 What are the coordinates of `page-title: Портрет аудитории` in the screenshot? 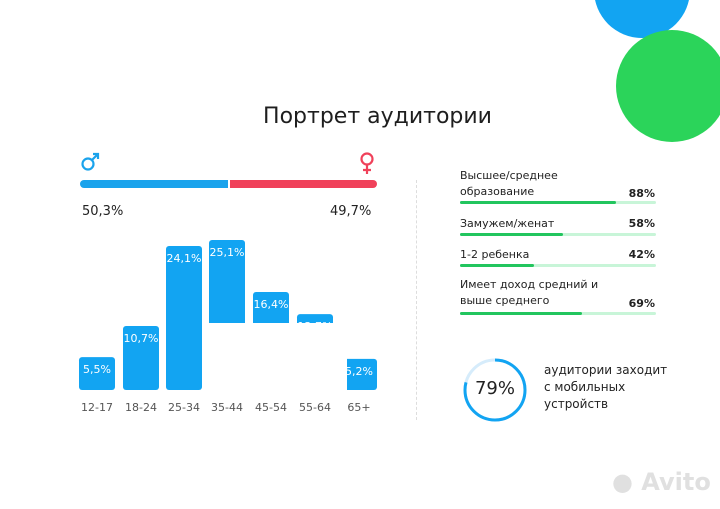 It's located at (377, 116).